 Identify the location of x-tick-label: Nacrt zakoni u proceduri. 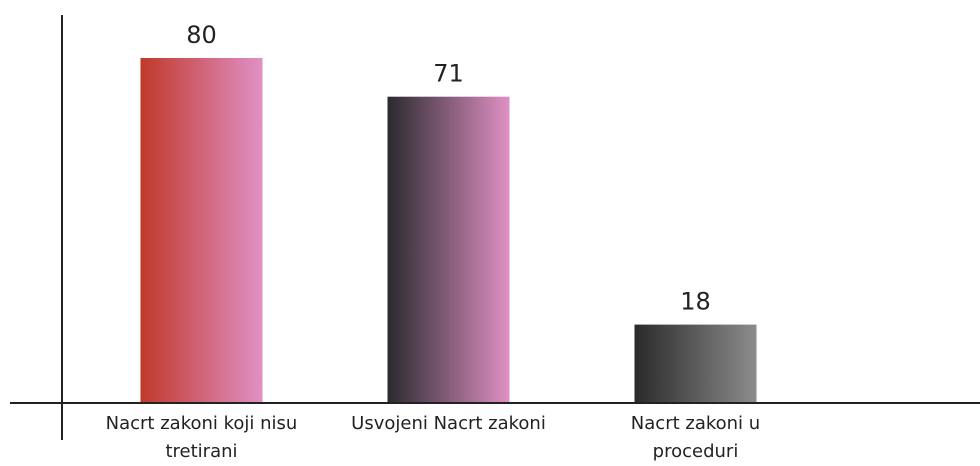
(695, 437).